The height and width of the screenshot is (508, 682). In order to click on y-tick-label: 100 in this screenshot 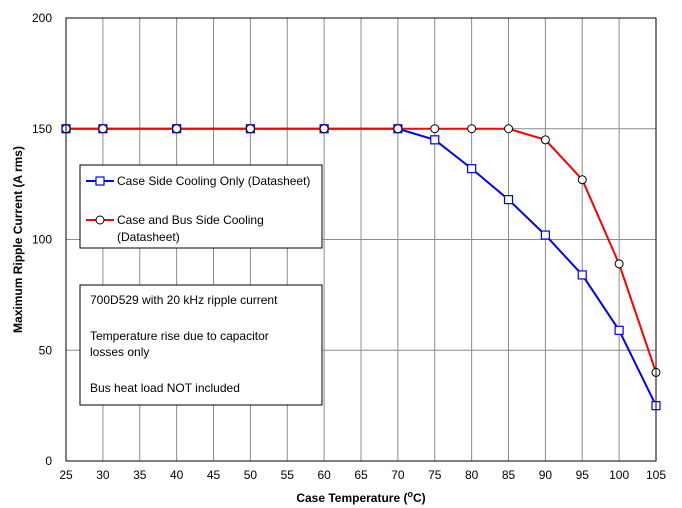, I will do `click(42, 240)`.